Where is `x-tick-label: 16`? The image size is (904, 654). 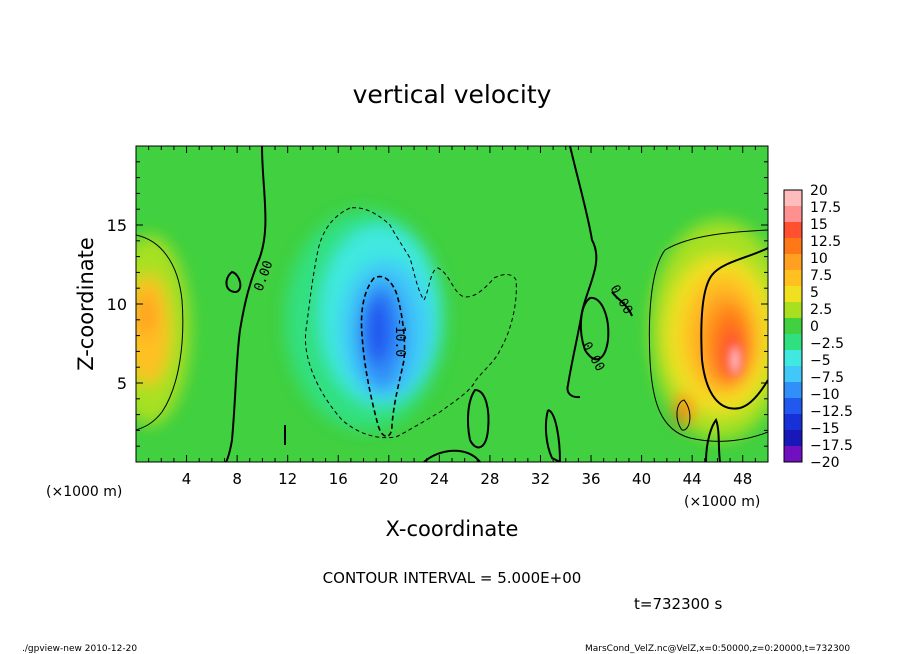
x-tick-label: 16 is located at coordinates (338, 479).